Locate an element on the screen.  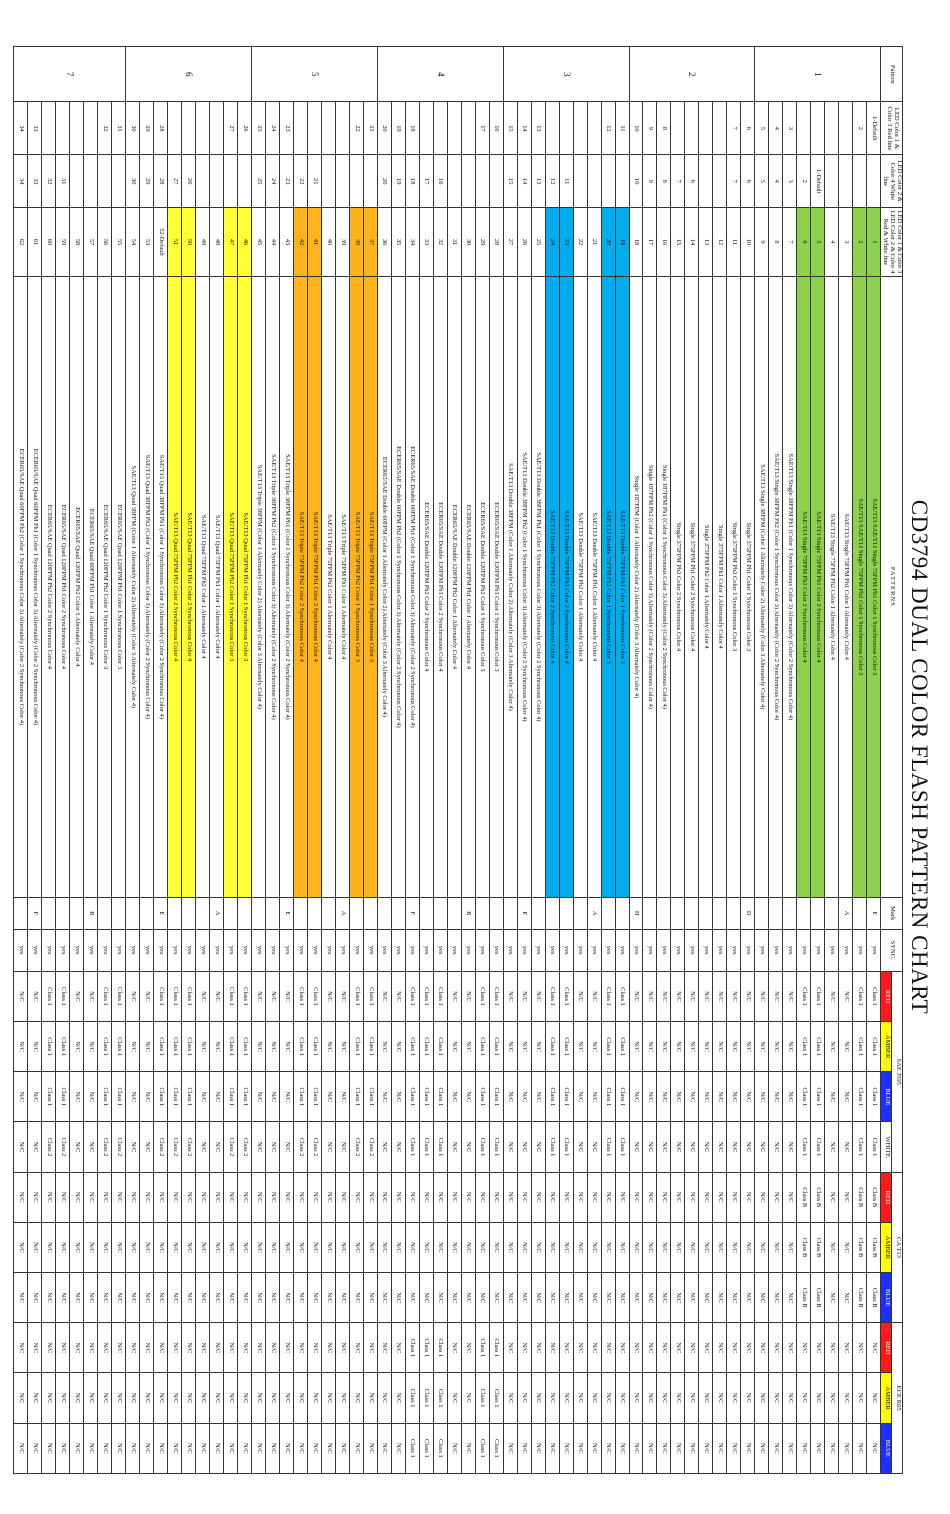
color-1-3-number: 2 is located at coordinates (859, 128).